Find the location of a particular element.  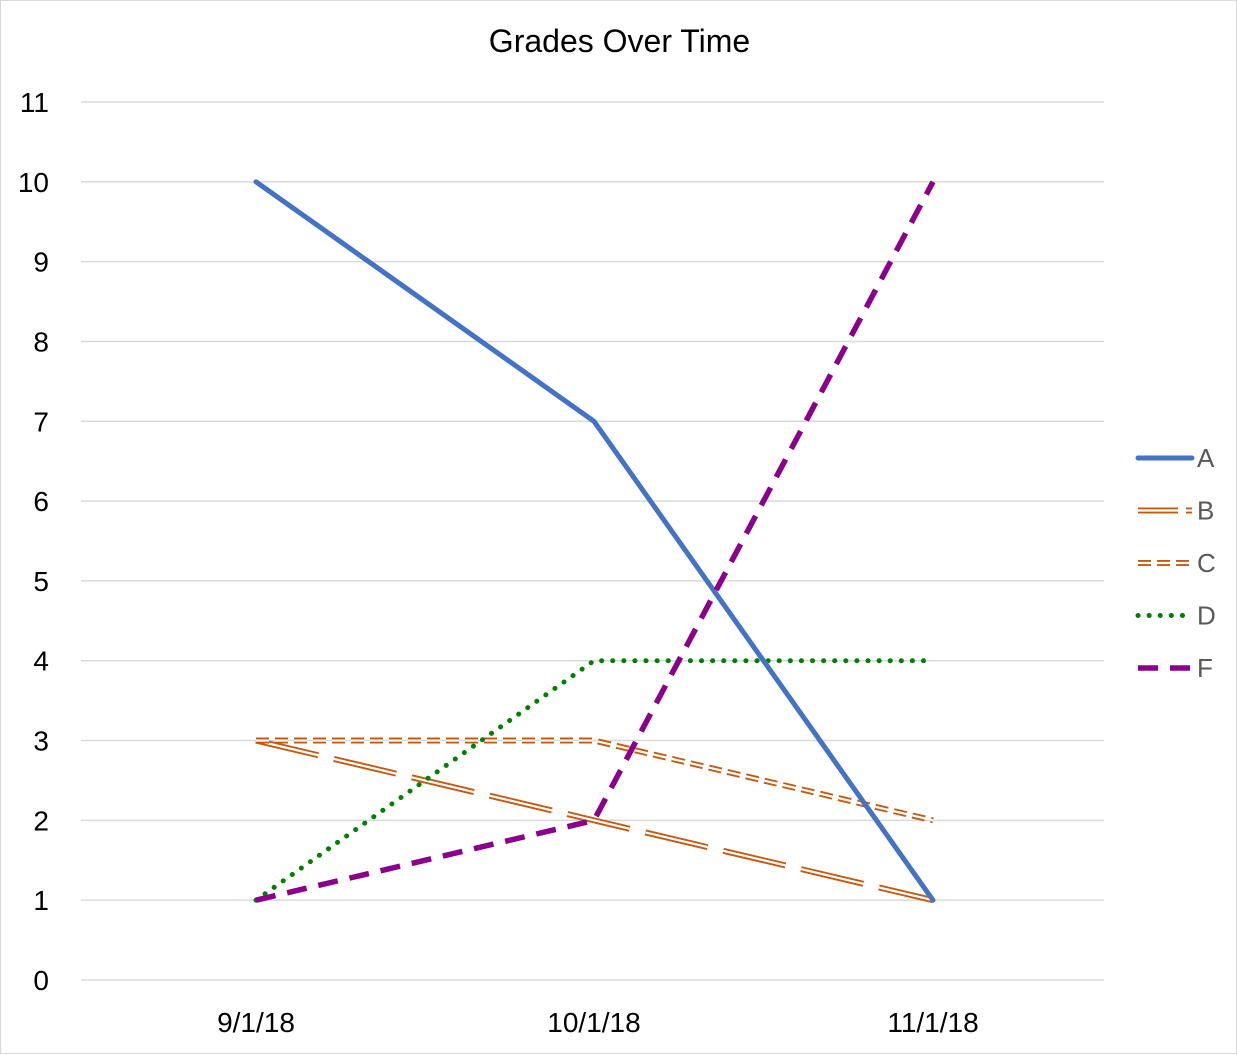

y-tick-label-2: 2 is located at coordinates (41, 820).